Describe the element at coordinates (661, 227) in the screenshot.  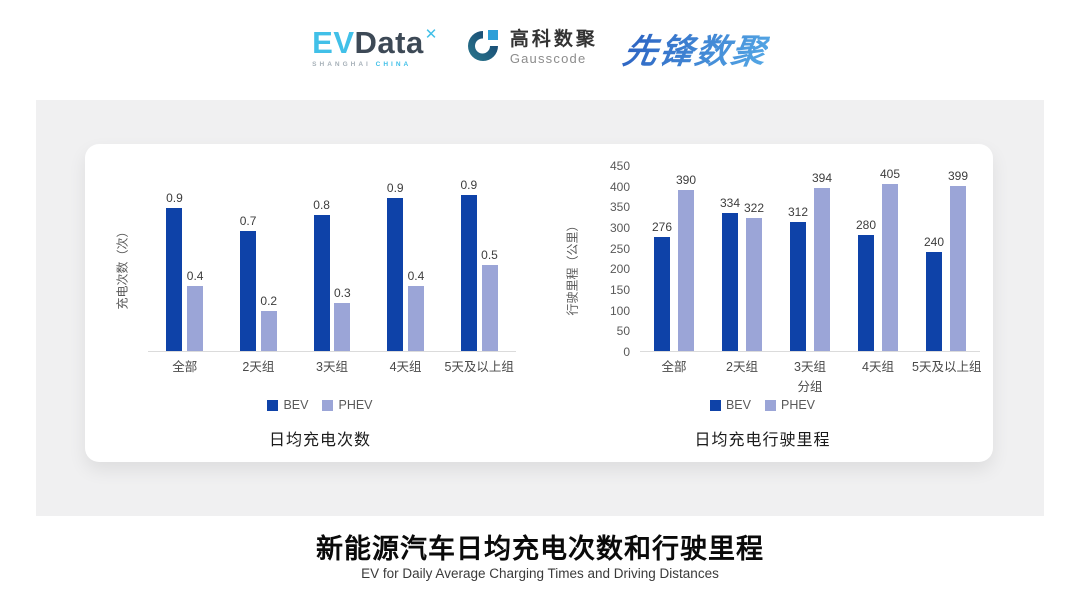
I see `bar-value-label: 276` at that location.